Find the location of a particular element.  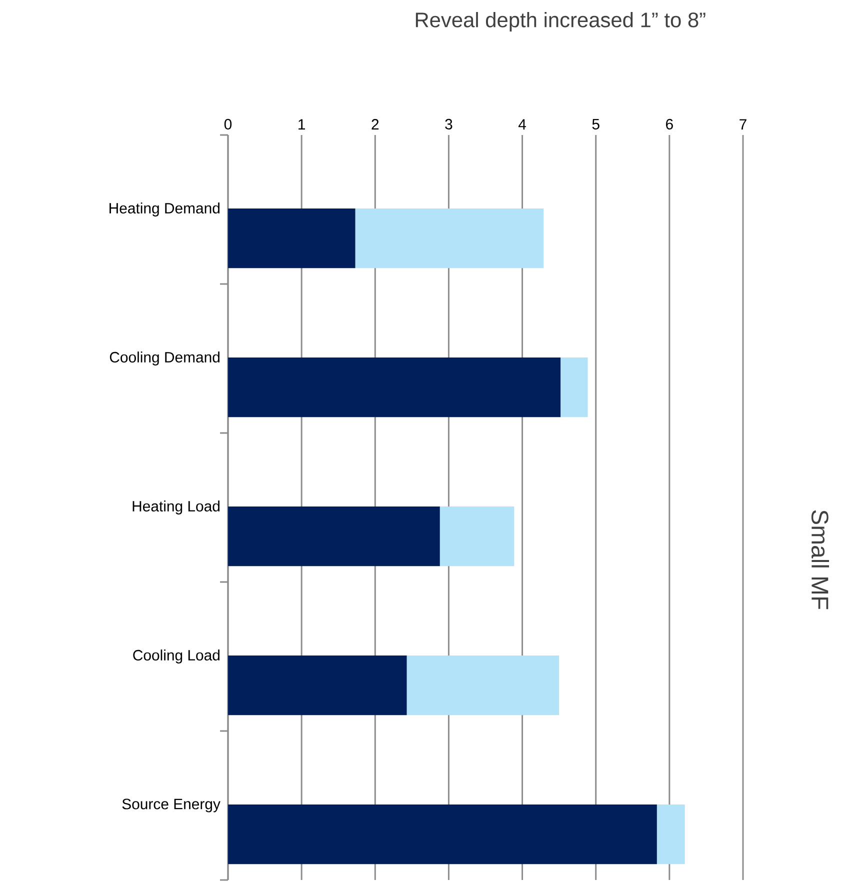

y-tick-label: Source Energy is located at coordinates (171, 805).